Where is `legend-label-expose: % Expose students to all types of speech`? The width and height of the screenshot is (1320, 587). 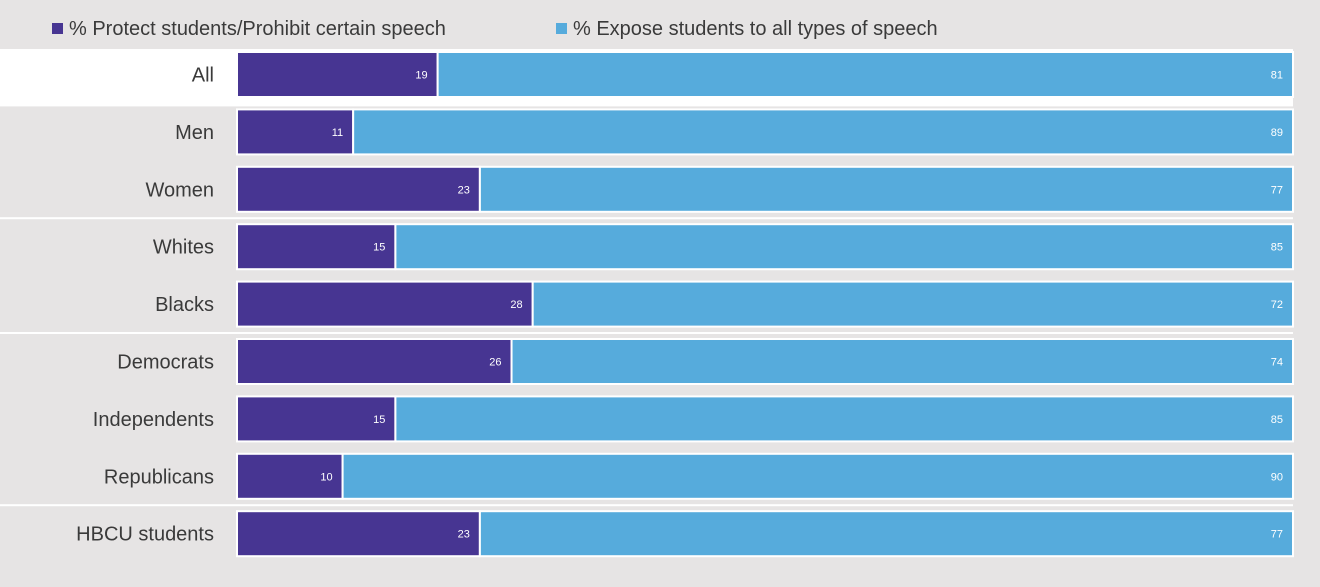 legend-label-expose: % Expose students to all types of speech is located at coordinates (755, 29).